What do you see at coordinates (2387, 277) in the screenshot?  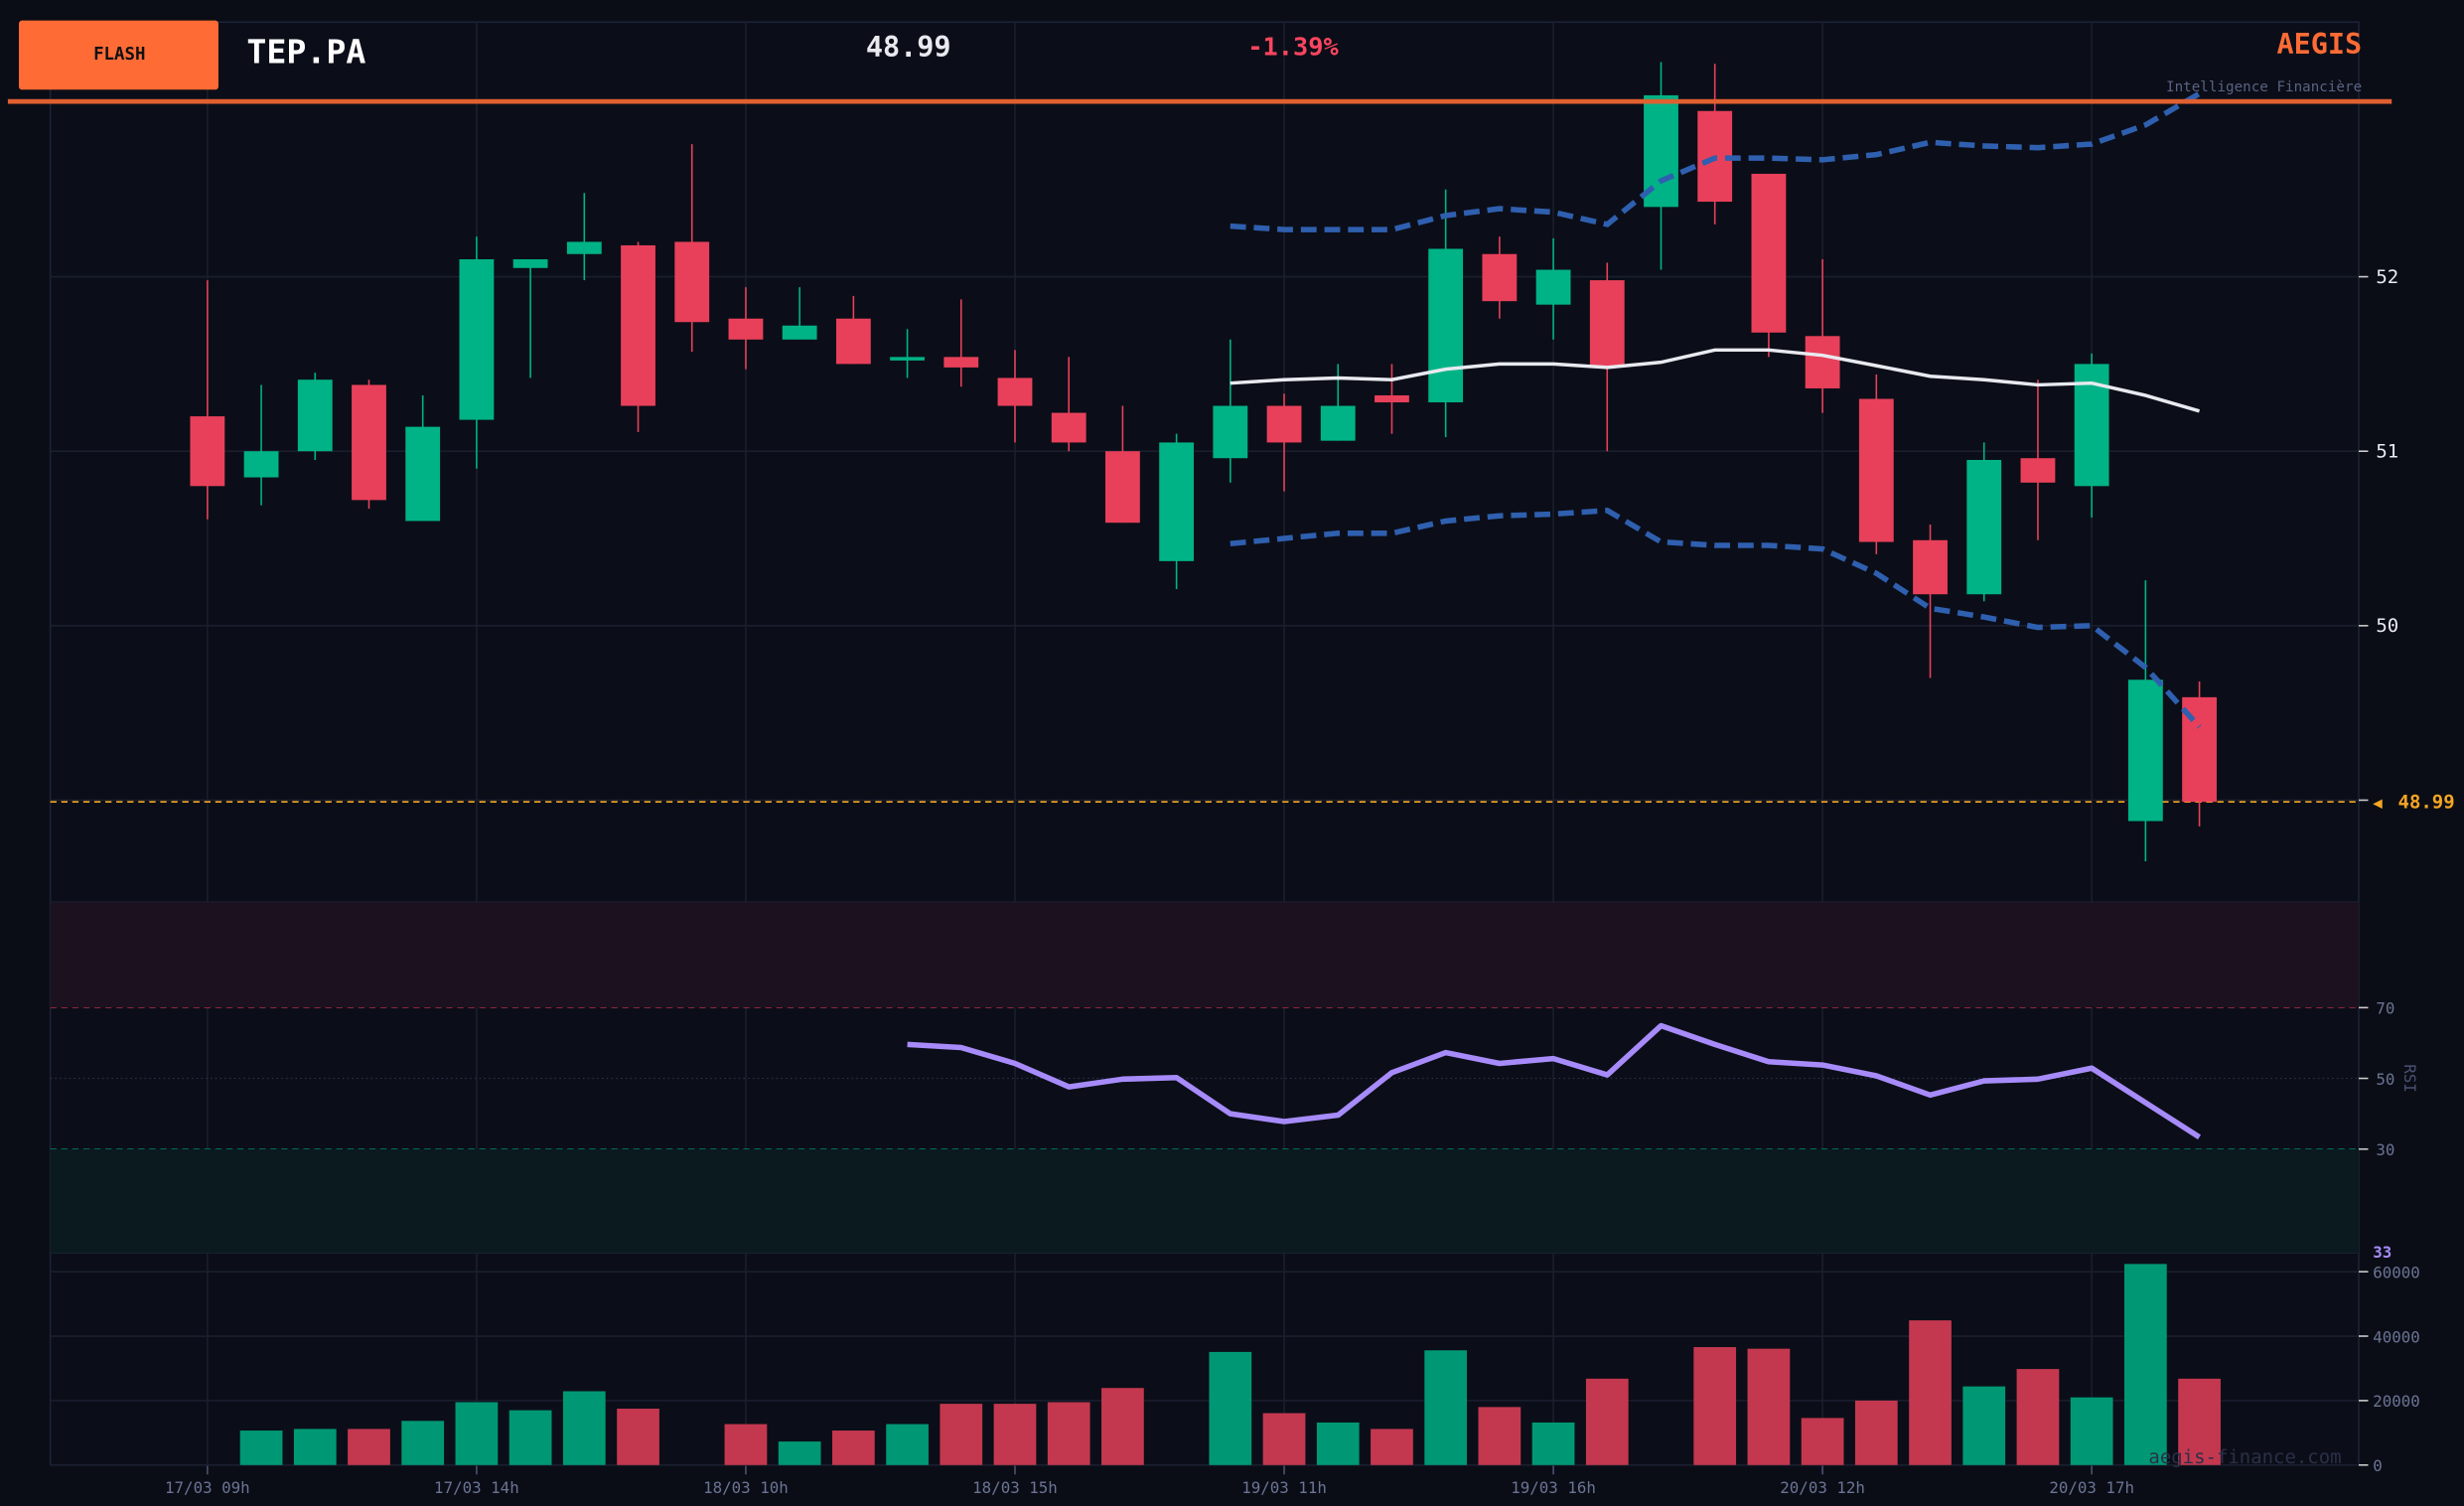 I see `price-tick-label: 52` at bounding box center [2387, 277].